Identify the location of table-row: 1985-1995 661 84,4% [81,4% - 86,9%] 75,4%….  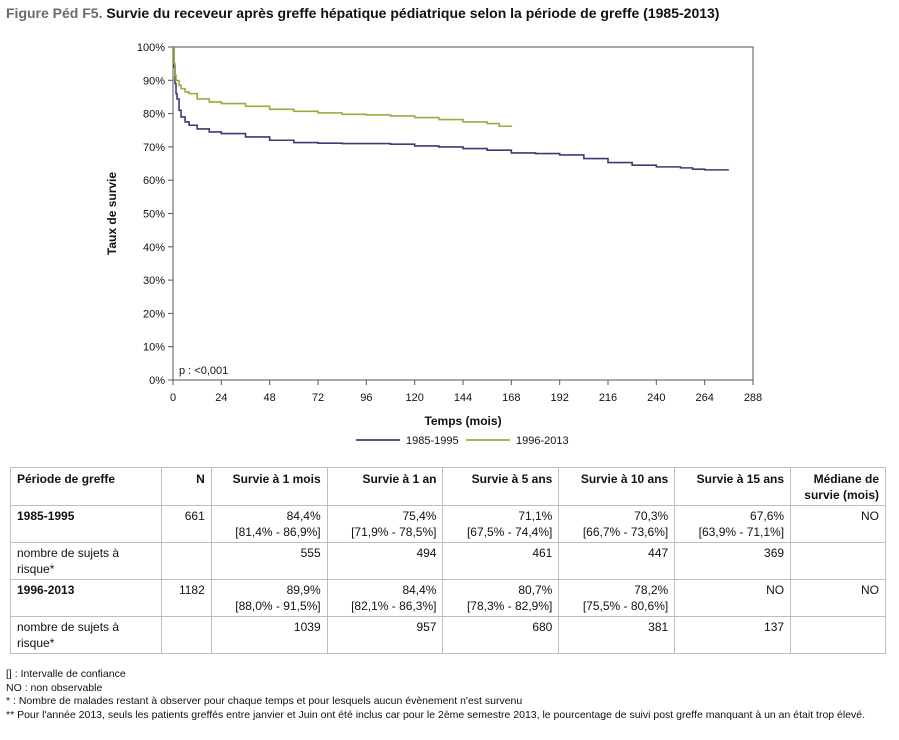
(448, 524).